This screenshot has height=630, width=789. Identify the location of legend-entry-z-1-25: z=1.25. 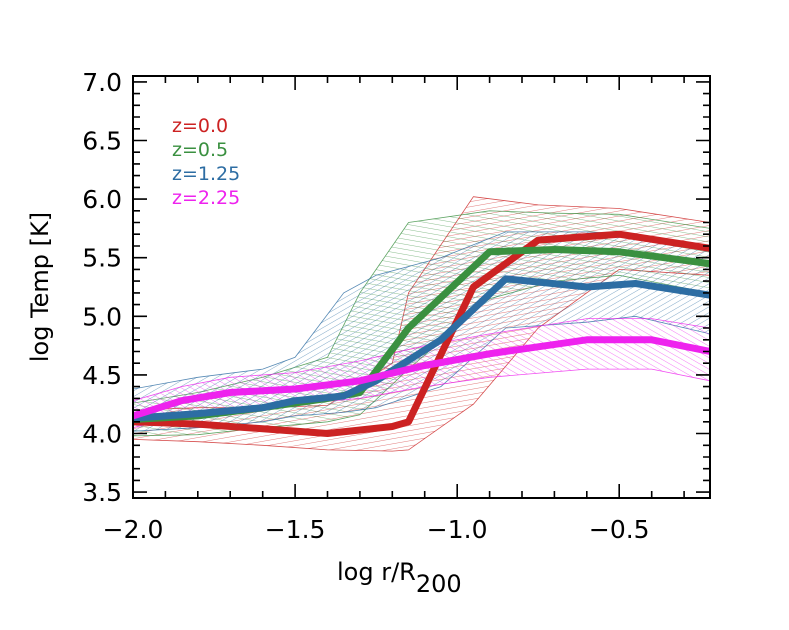
(206, 174).